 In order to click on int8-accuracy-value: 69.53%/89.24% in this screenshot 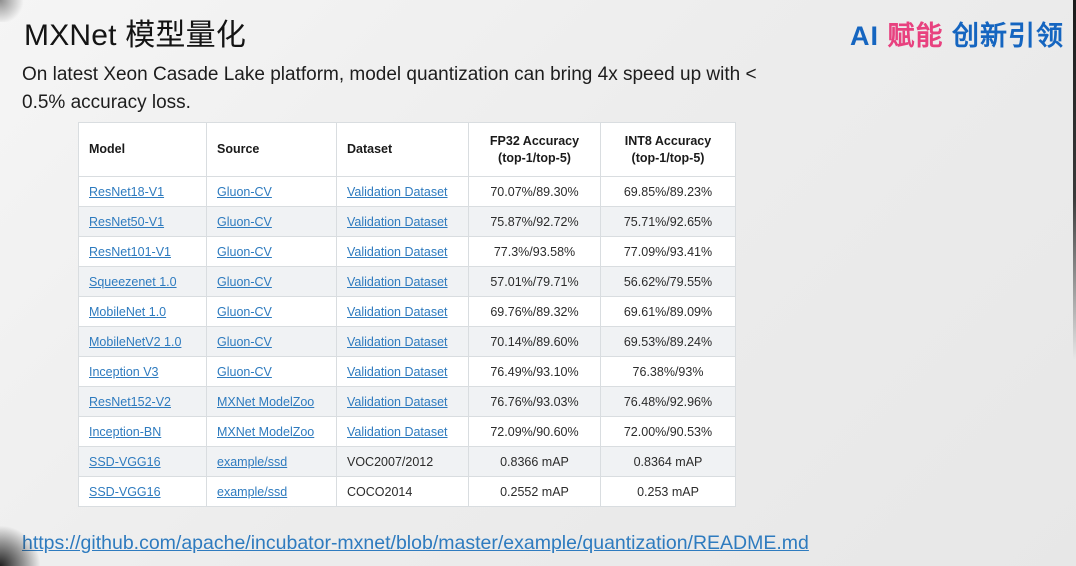, I will do `click(668, 341)`.